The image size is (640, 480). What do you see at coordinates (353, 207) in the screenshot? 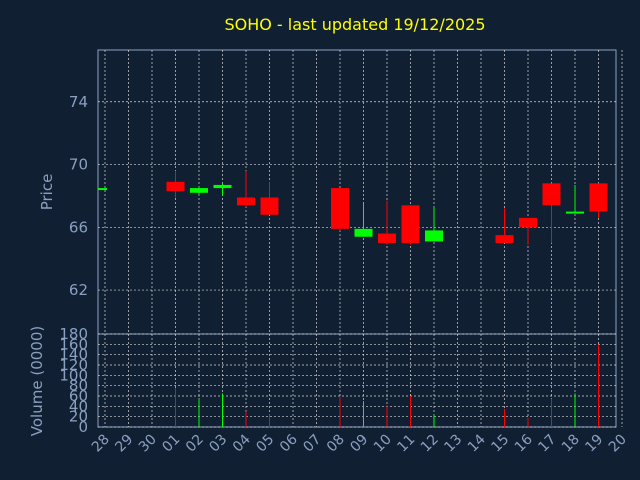
I see `candlesticks` at bounding box center [353, 207].